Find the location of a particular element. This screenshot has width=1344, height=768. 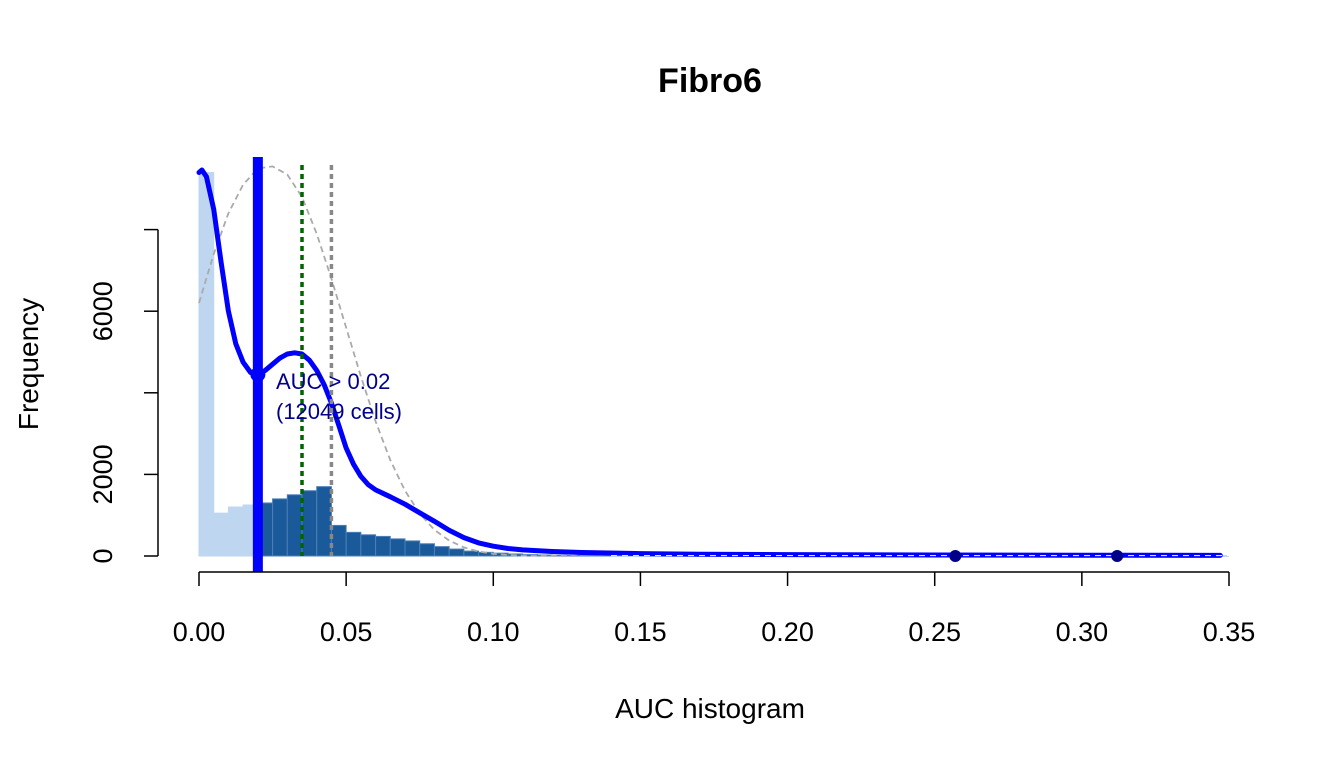

x-tick-label-7: 0.35 is located at coordinates (1229, 632).